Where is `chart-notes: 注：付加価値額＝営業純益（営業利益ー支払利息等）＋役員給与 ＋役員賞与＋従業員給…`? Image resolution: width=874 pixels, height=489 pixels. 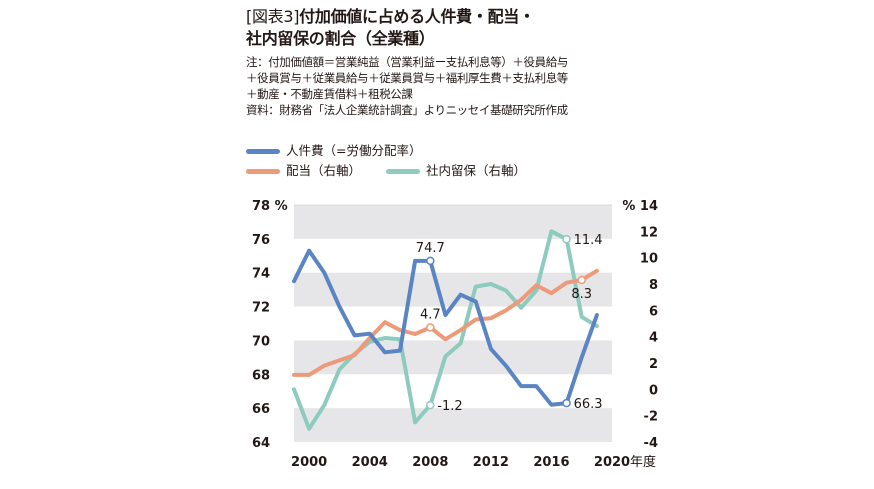 chart-notes: 注：付加価値額＝営業純益（営業利益ー支払利息等）＋役員給与 ＋役員賞与＋従業員給… is located at coordinates (407, 86).